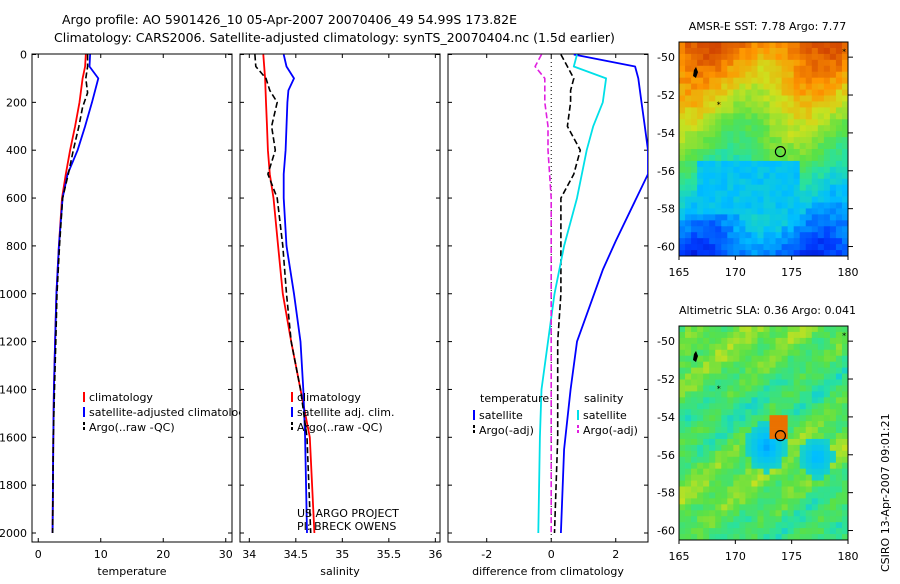 The width and height of the screenshot is (900, 584). I want to click on map-y-tick-label: -52, so click(666, 95).